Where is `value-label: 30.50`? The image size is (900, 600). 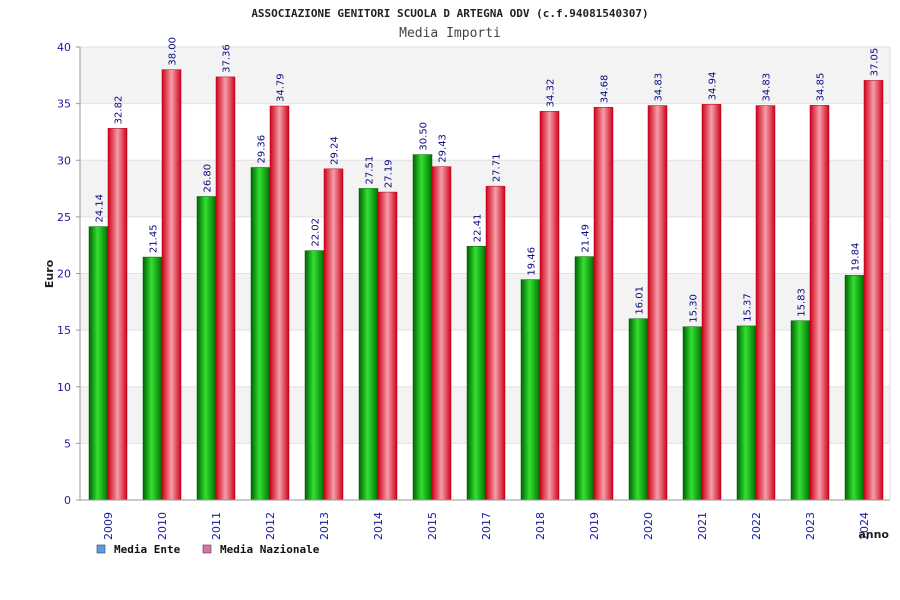 value-label: 30.50 is located at coordinates (424, 136).